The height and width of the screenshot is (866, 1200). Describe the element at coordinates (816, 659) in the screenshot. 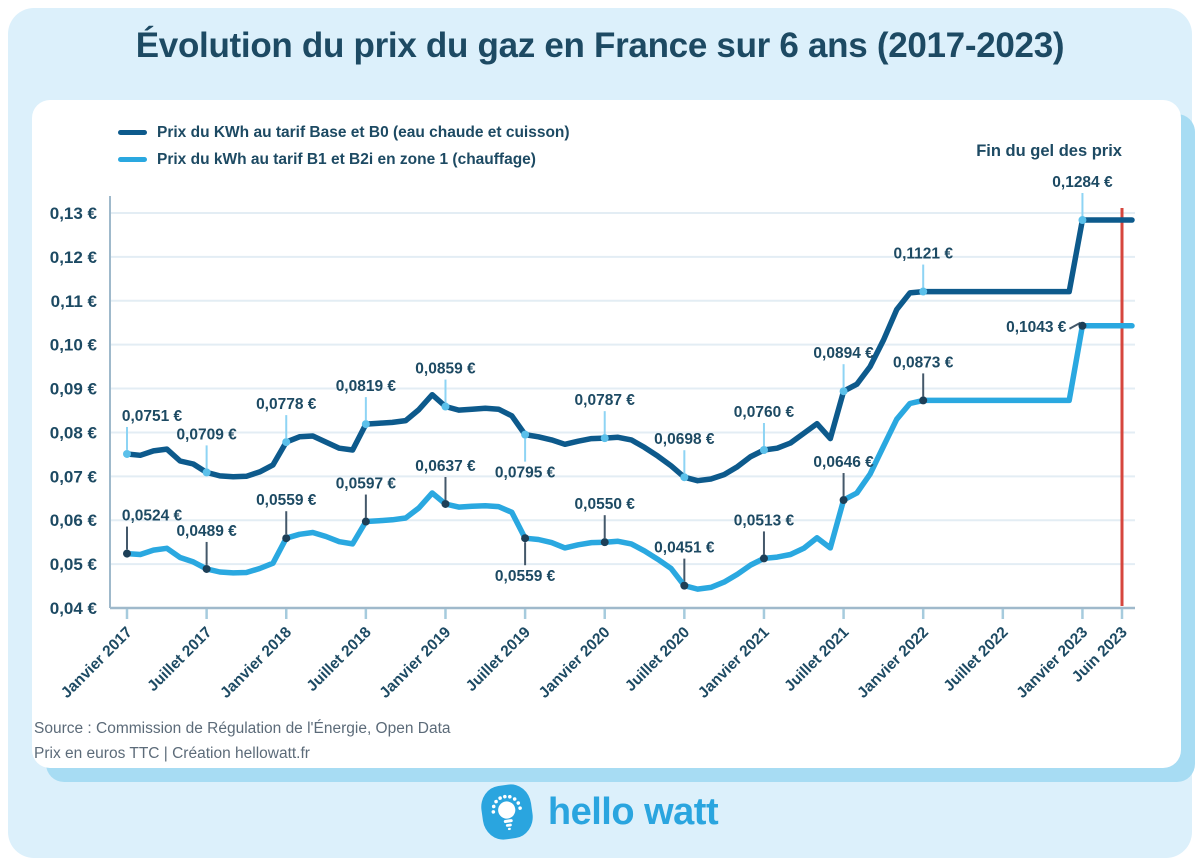

I see `x-axis-tick-label: Juillet 2021` at that location.